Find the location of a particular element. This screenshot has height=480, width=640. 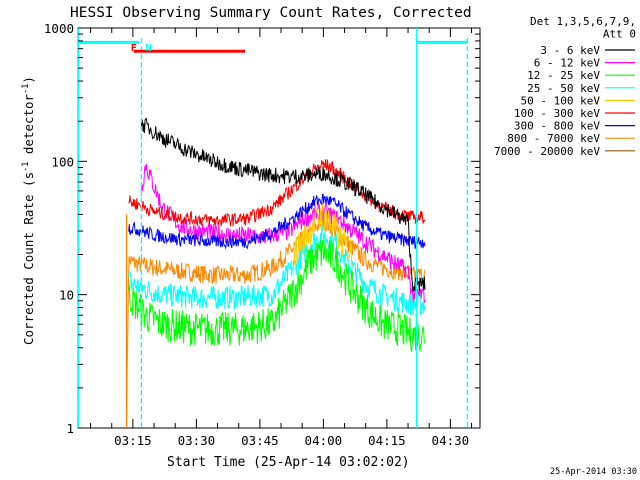

x-axis-label: Start Time (25-Apr-14 03:02:02) is located at coordinates (288, 462).